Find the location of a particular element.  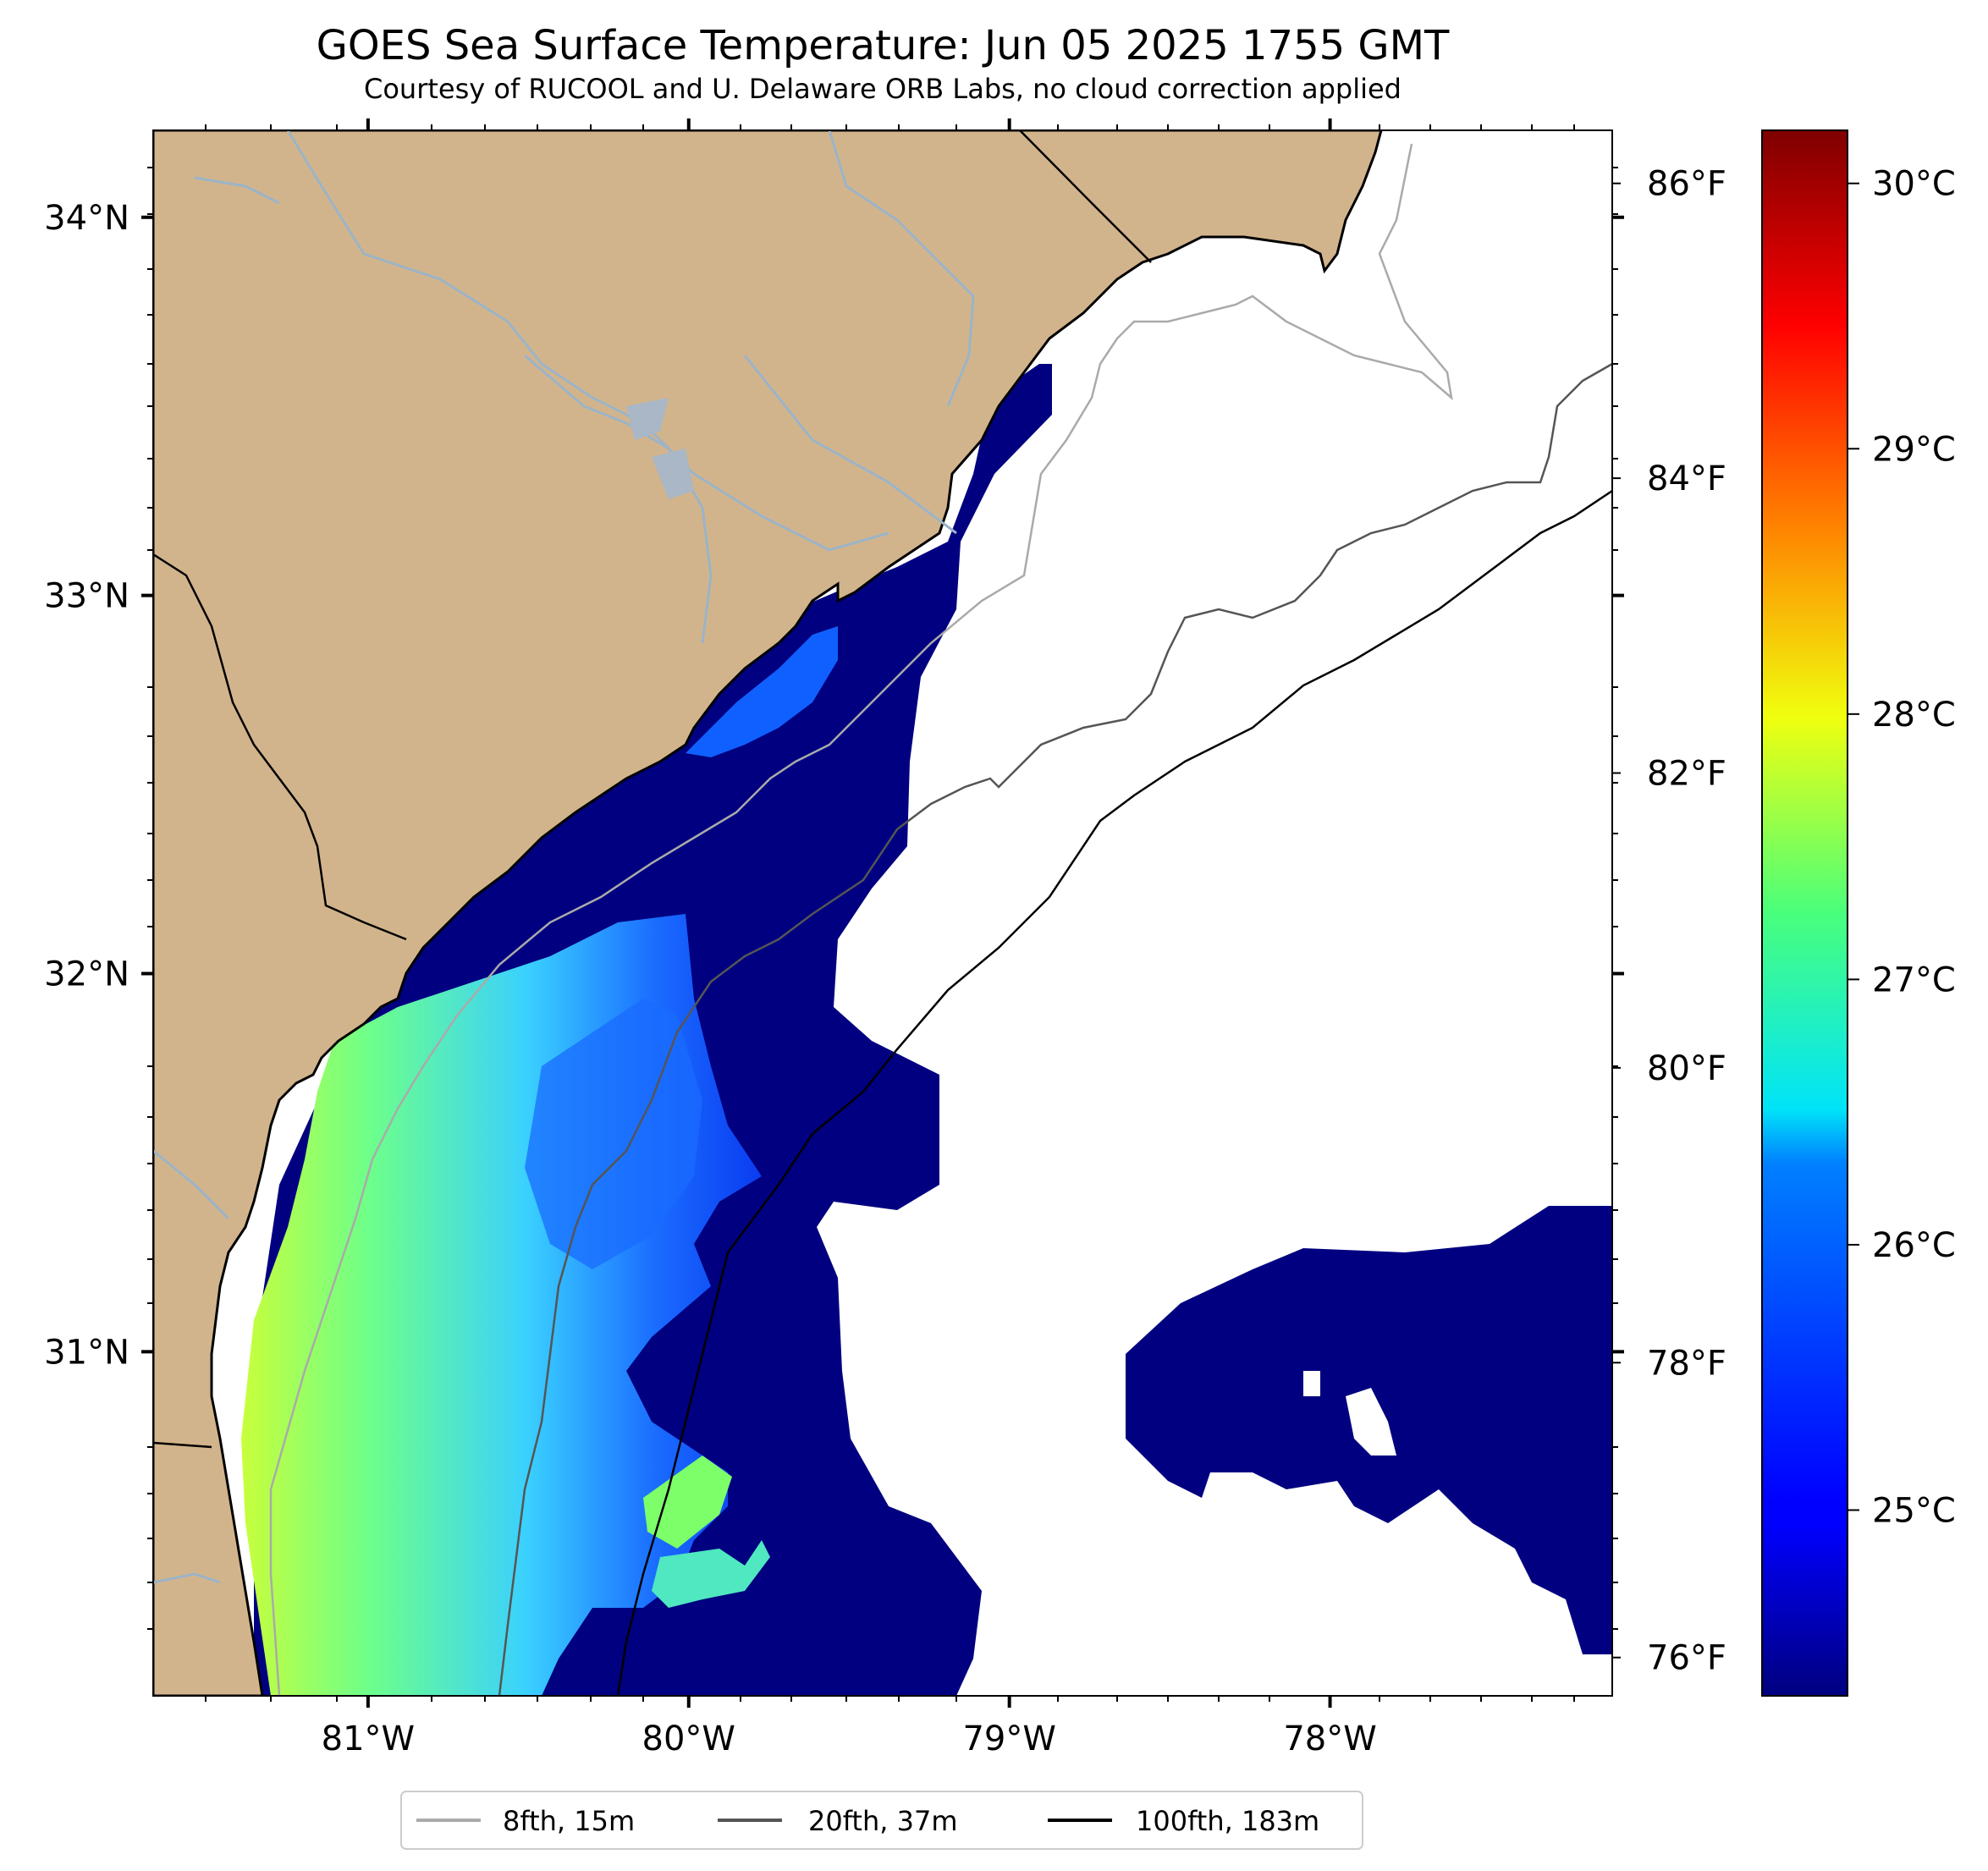

colorbar-axis: 30°C 29°C 28°C 27°C 26°C 25°C is located at coordinates (1902, 848).